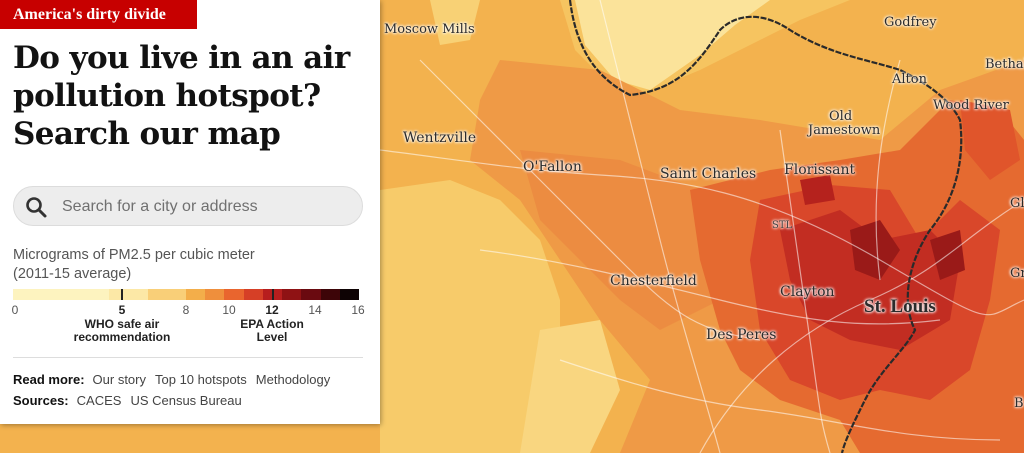  What do you see at coordinates (201, 379) in the screenshot?
I see `link-top-10-hotspots: Top 10 hotspots` at bounding box center [201, 379].